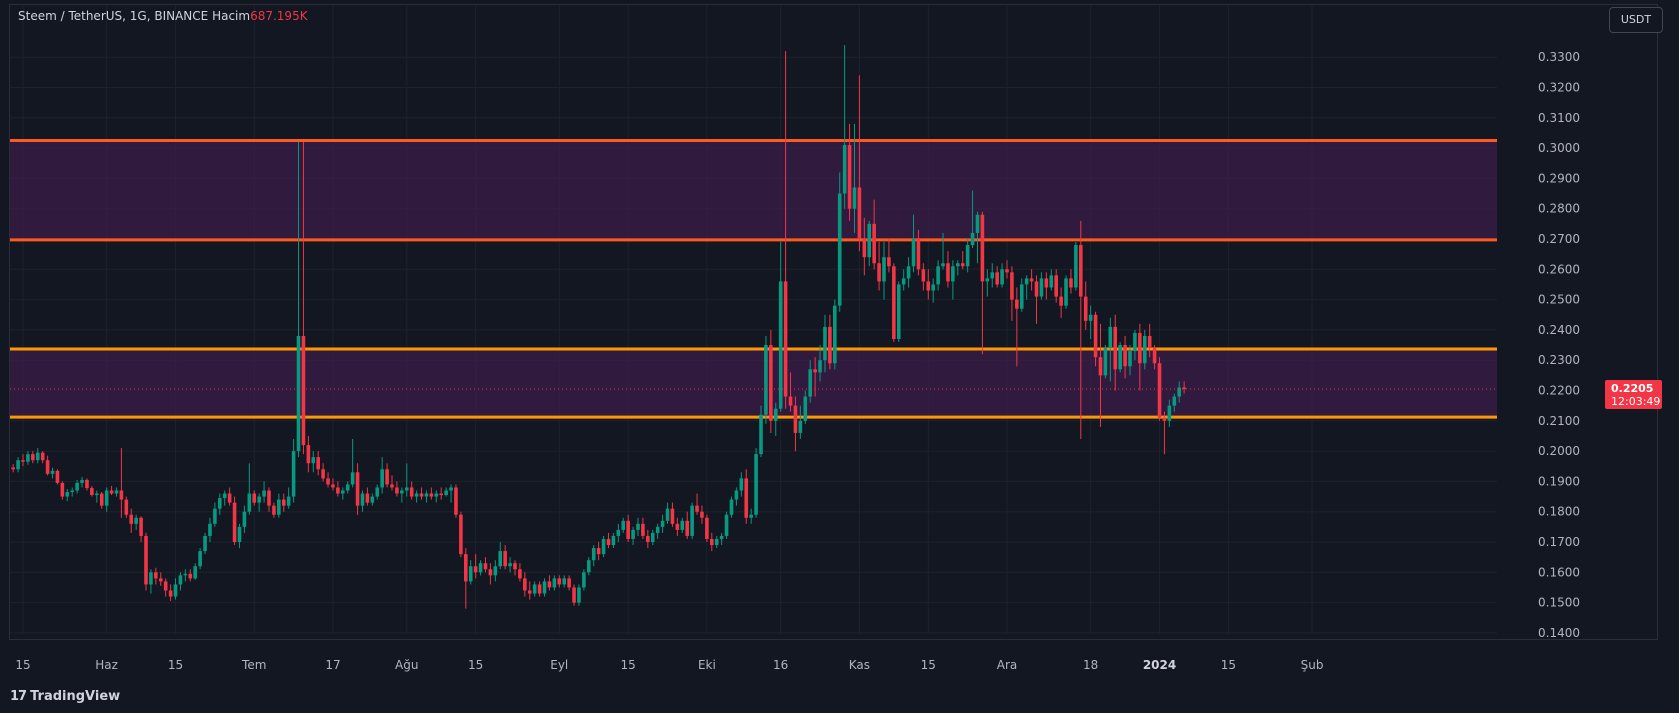 Image resolution: width=1679 pixels, height=713 pixels. I want to click on symbol-label: Steem / TetherUS, 1G, BINANCE, so click(113, 16).